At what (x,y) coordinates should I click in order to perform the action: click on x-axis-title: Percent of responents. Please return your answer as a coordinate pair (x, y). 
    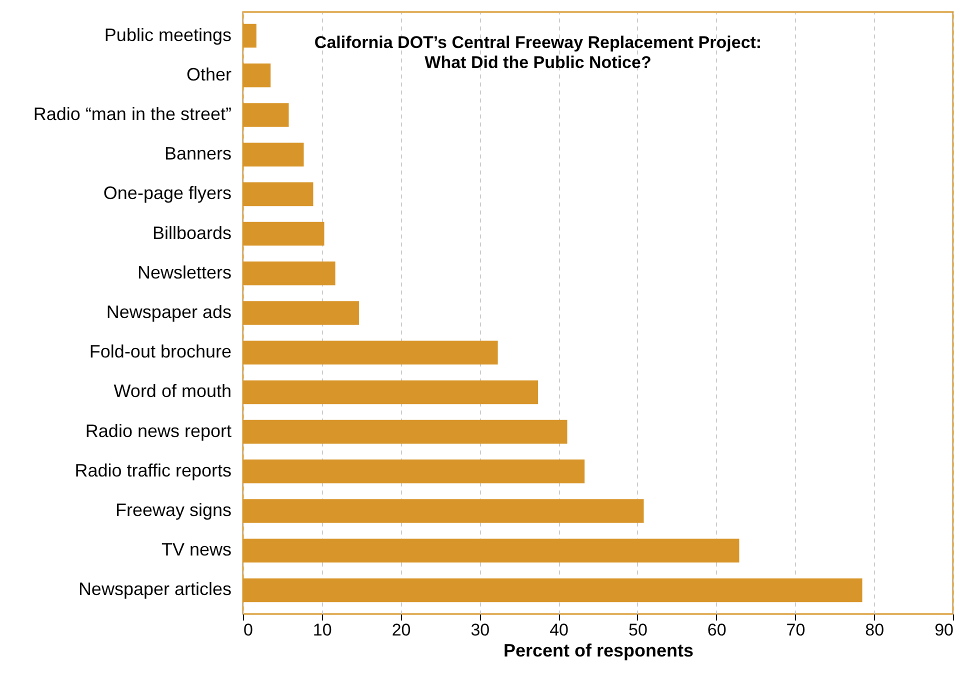
    Looking at the image, I should click on (598, 650).